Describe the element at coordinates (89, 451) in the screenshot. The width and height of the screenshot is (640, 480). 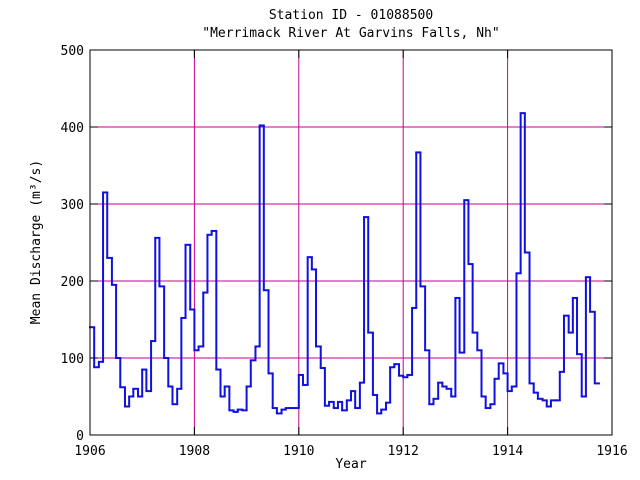
I see `x-tick-label: 1906` at that location.